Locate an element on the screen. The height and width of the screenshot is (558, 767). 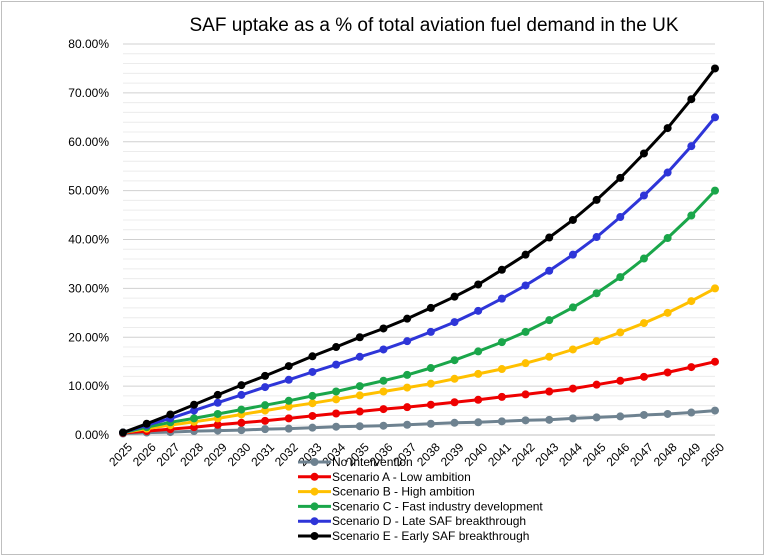
y-tick-label: 40.00% is located at coordinates (88, 240).